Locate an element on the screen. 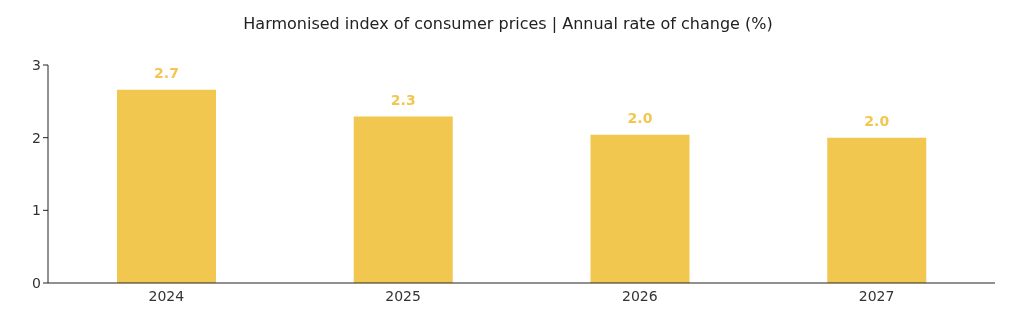 This screenshot has width=1010, height=320. x-tick-label: 2024 is located at coordinates (166, 295).